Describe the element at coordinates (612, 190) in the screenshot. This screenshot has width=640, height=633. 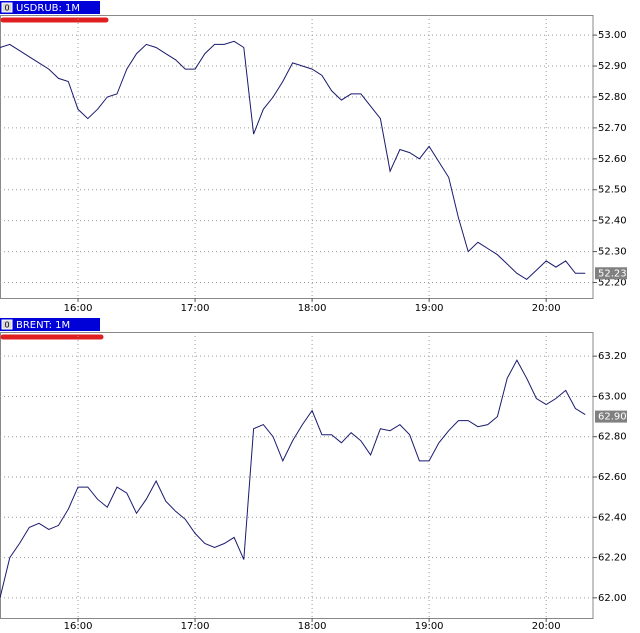
I see `y-tick-label: 52.50` at that location.